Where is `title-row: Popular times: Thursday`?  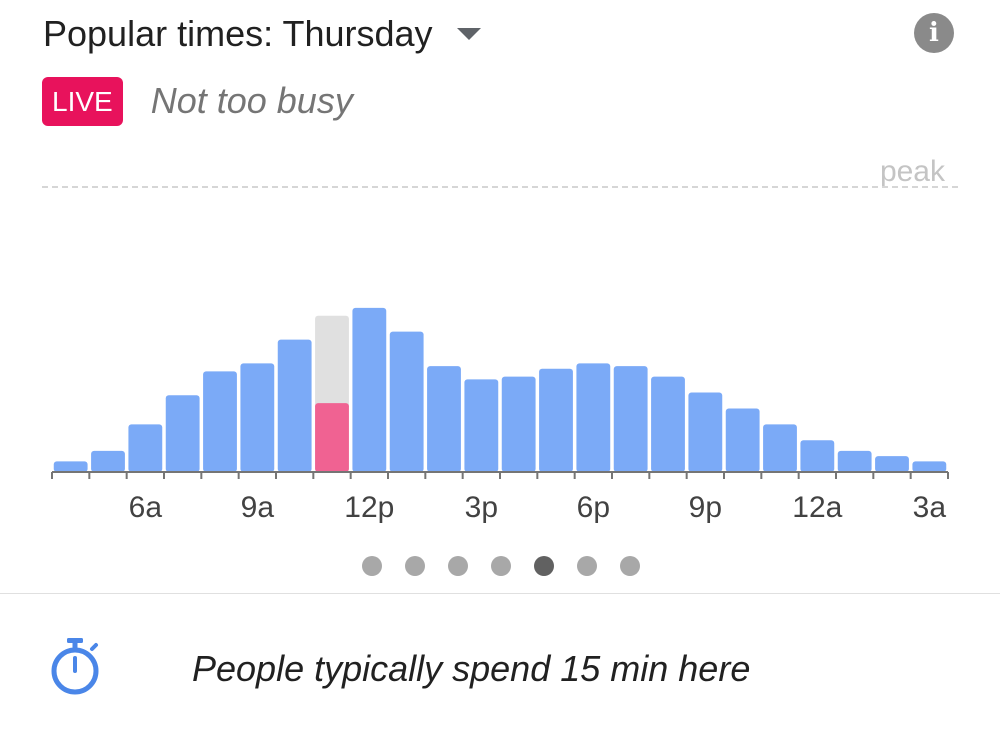 title-row: Popular times: Thursday is located at coordinates (262, 34).